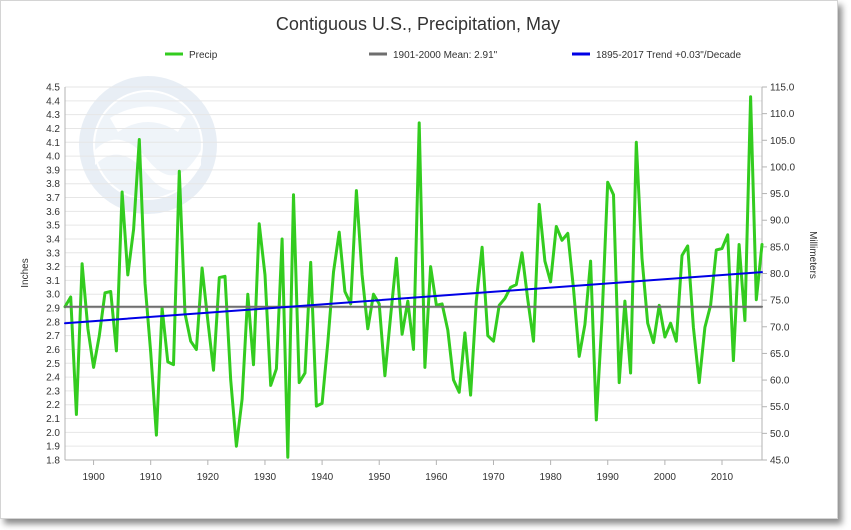 The image size is (851, 530). What do you see at coordinates (53, 143) in the screenshot?
I see `y-tick-label: 4.1` at bounding box center [53, 143].